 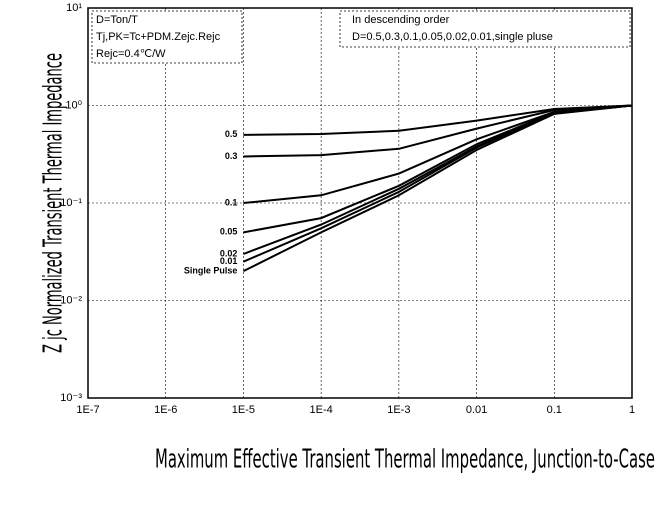 I want to click on x-tick-label: 0.01, so click(x=476, y=410).